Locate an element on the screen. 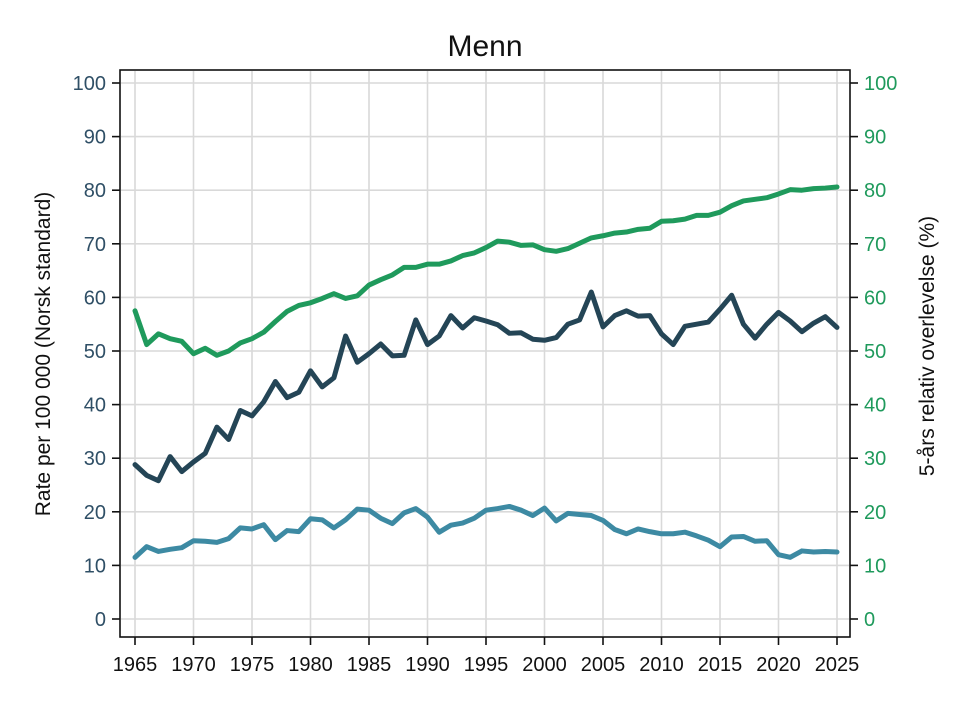 The width and height of the screenshot is (970, 706). left-tick-label: 20 is located at coordinates (95, 513).